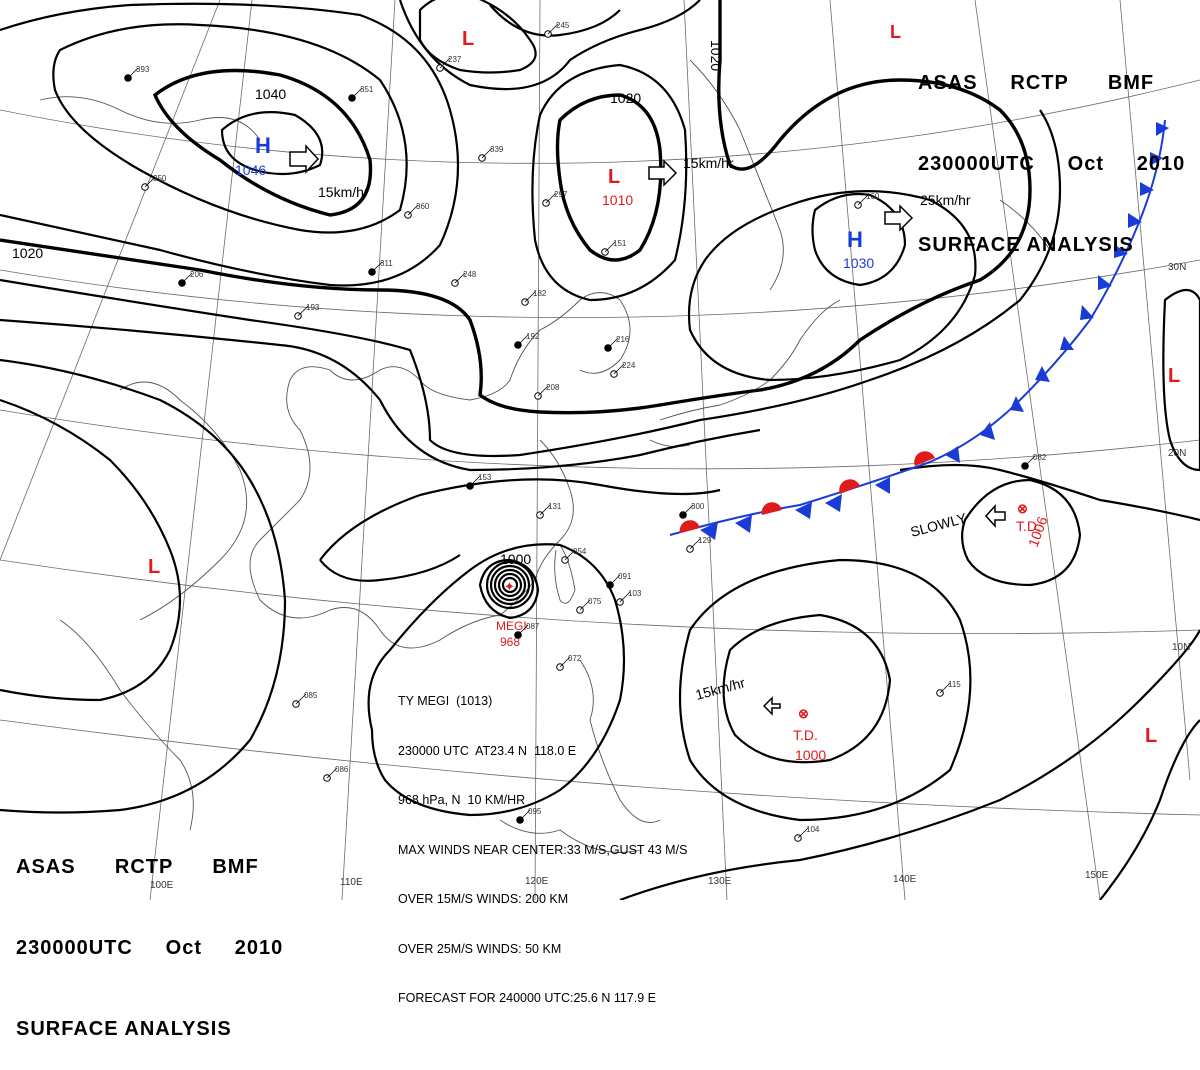 The height and width of the screenshot is (1070, 1200). I want to click on station-pressure: 103, so click(635, 593).